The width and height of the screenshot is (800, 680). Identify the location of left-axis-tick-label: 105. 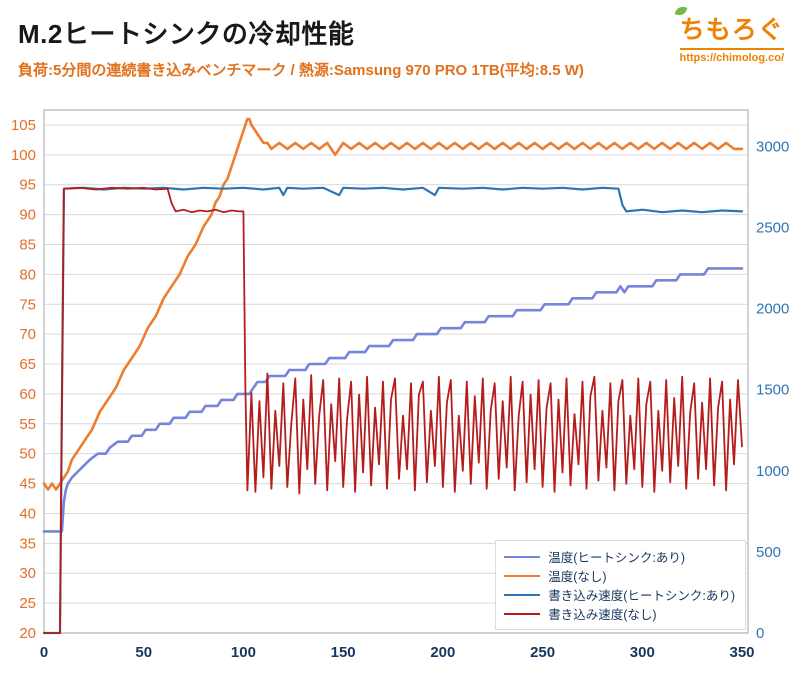
(23, 125).